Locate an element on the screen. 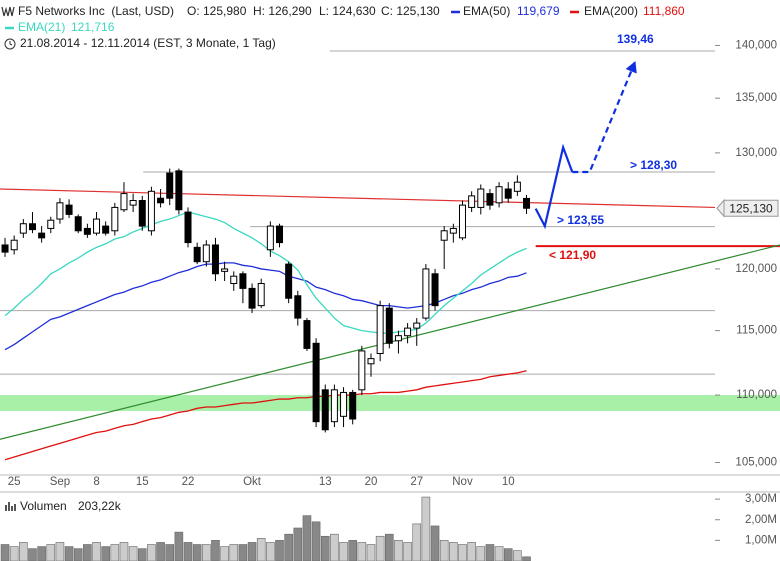 This screenshot has height=561, width=780. projection-dashed is located at coordinates (604, 117).